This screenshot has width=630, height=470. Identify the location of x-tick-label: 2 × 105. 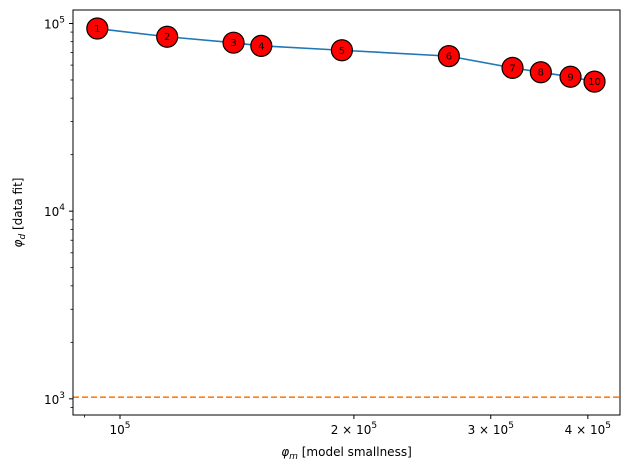
(354, 429).